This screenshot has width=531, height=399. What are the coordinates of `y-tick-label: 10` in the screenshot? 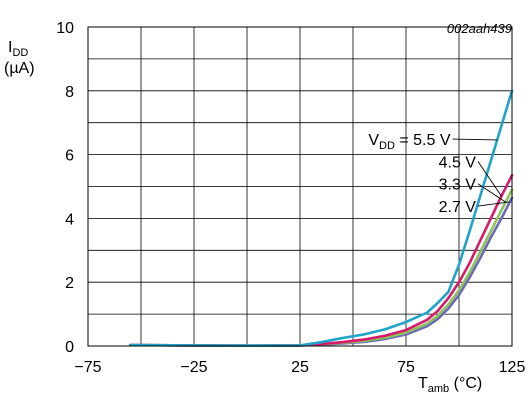 It's located at (65, 28).